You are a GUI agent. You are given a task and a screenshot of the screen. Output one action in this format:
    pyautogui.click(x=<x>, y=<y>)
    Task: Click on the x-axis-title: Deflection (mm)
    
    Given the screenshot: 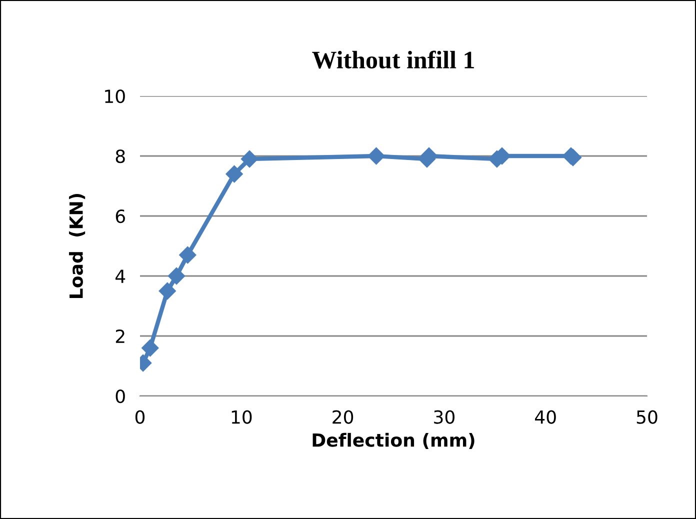 What is the action you would take?
    pyautogui.click(x=393, y=441)
    